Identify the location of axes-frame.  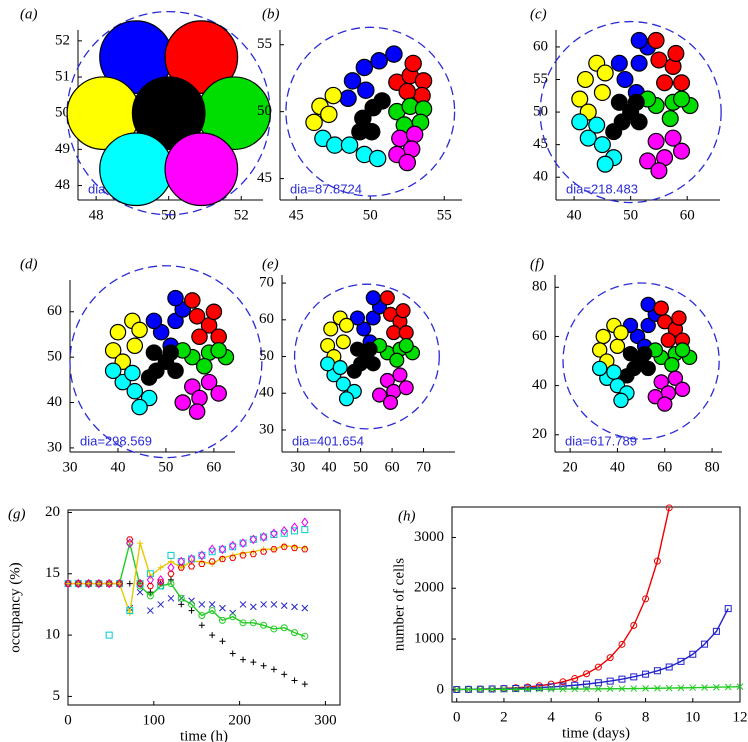
(596, 604).